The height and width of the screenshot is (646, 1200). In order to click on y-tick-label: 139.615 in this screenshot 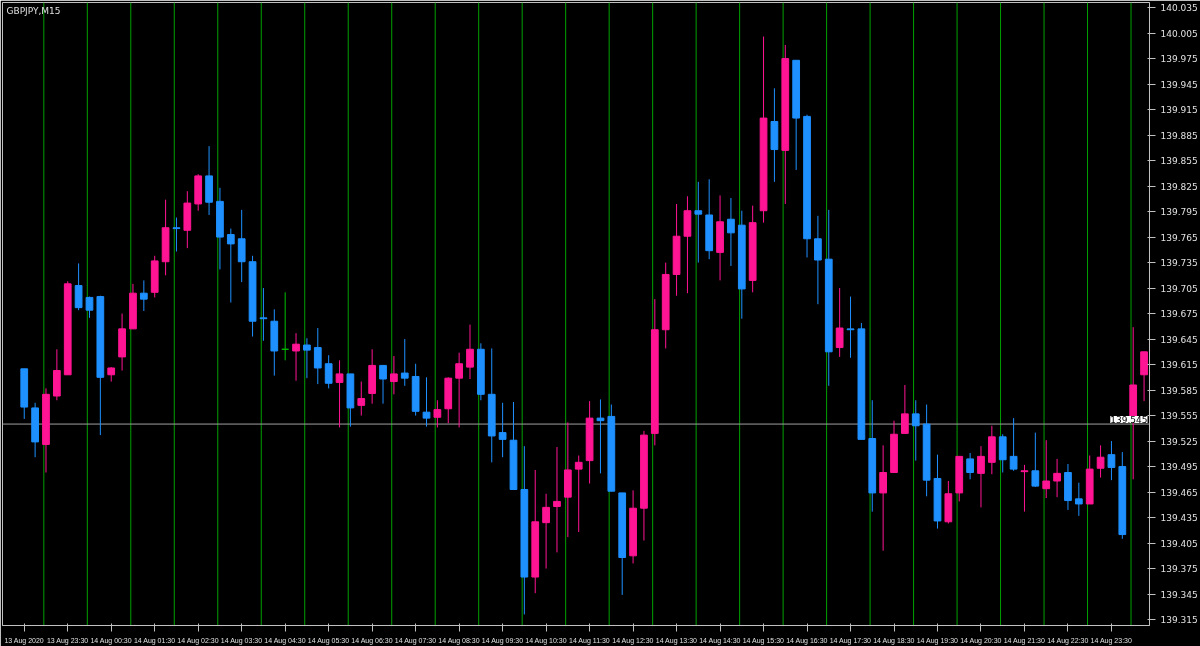, I will do `click(1179, 365)`.